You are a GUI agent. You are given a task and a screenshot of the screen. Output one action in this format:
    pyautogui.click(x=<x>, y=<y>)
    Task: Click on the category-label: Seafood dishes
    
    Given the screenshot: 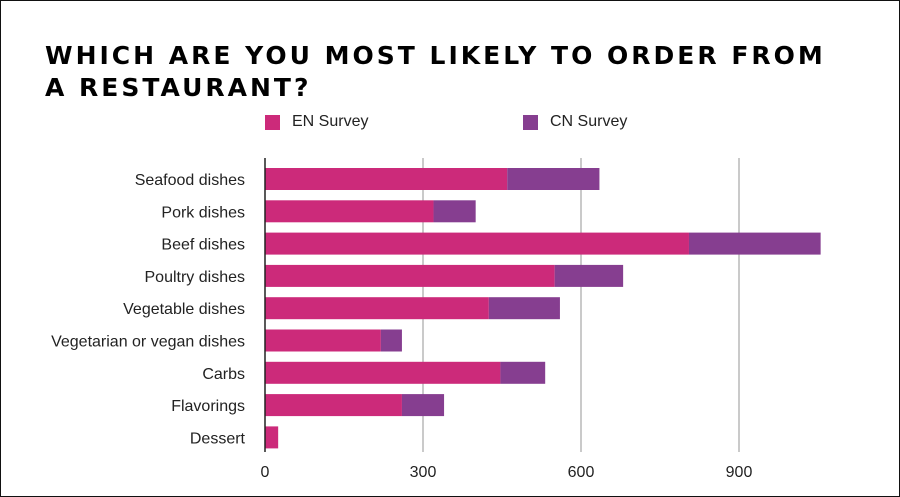 What is the action you would take?
    pyautogui.click(x=190, y=180)
    